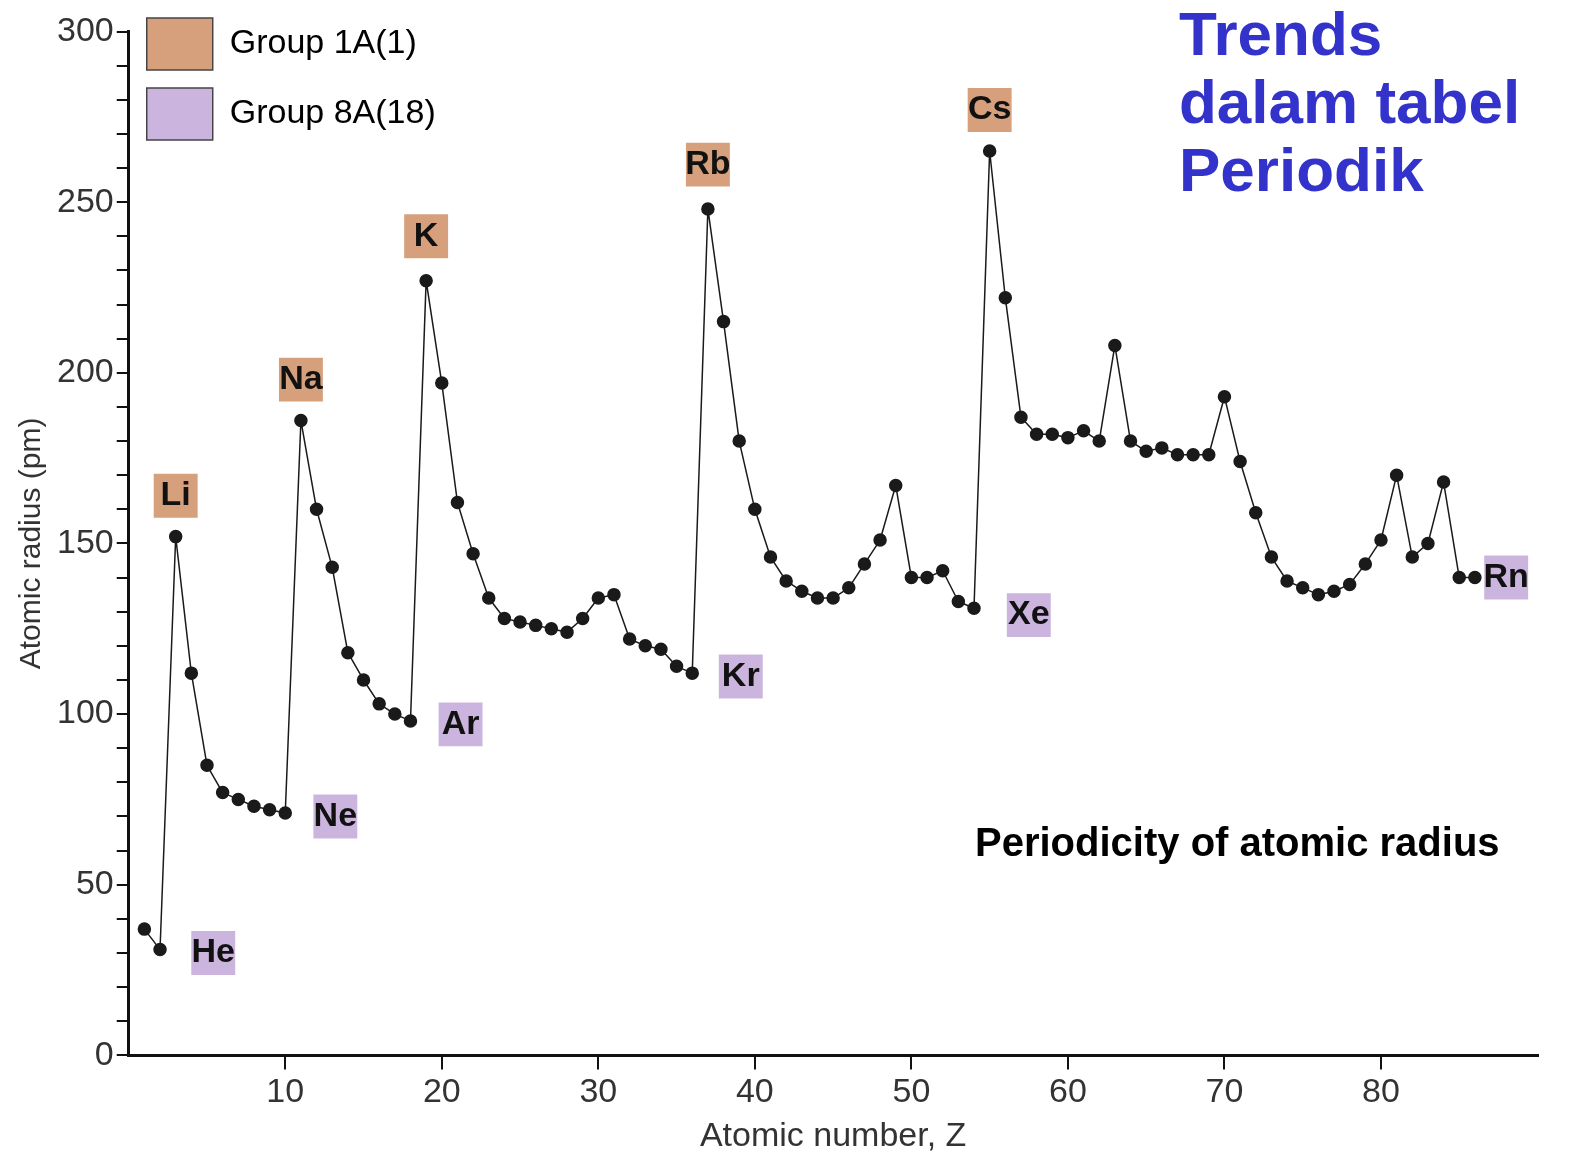 The image size is (1569, 1171). I want to click on x-tick-label: 50, so click(911, 1090).